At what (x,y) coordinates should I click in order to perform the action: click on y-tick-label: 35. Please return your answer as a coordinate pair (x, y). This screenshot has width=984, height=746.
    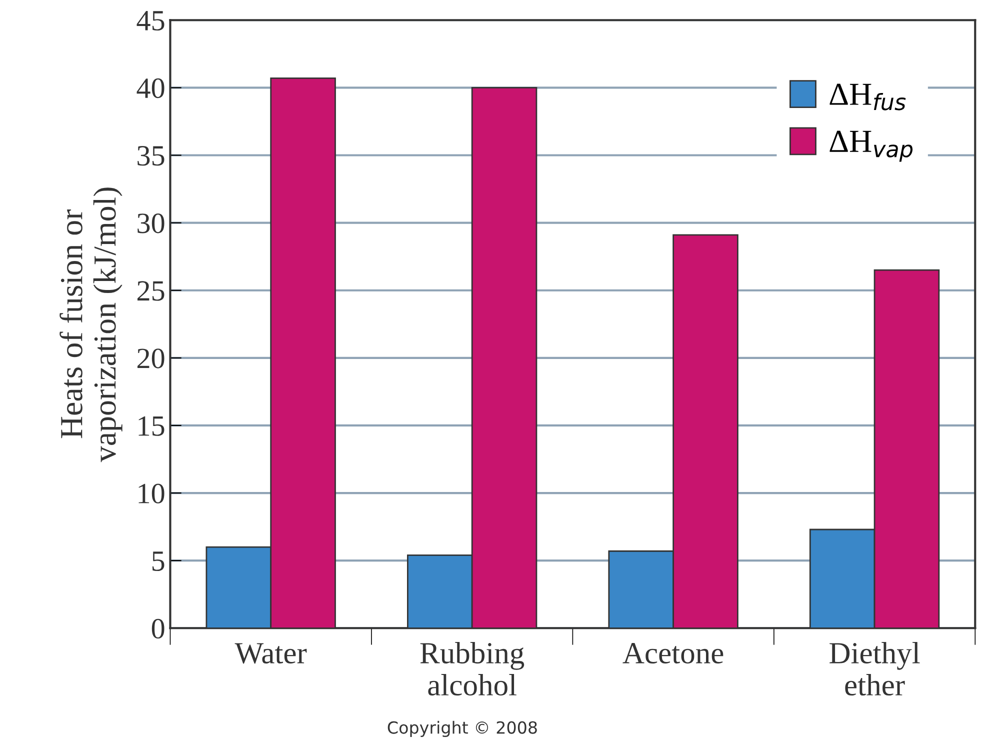
    Looking at the image, I should click on (151, 156).